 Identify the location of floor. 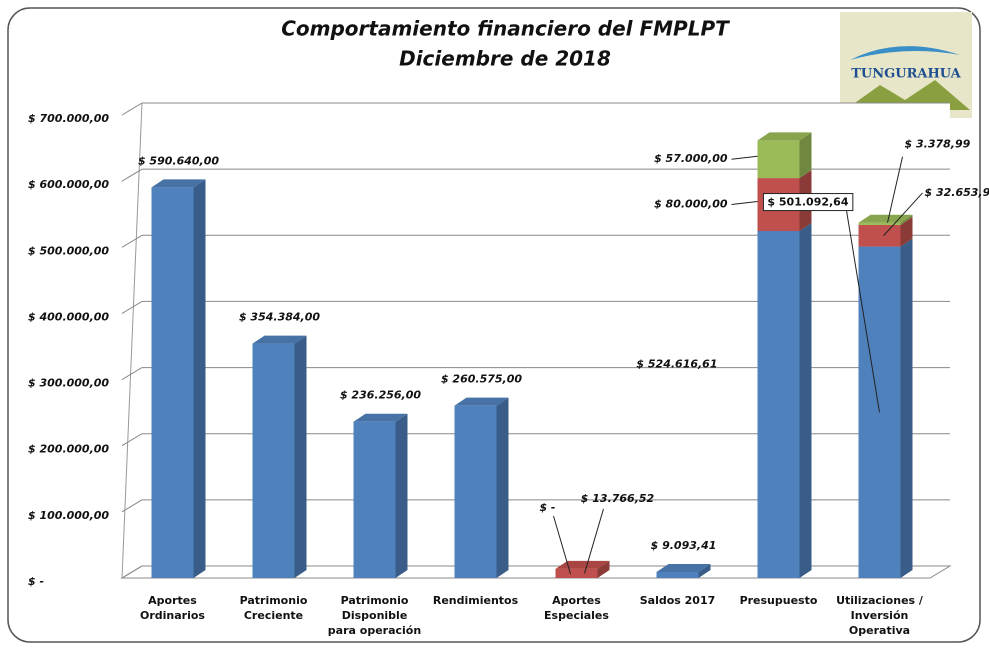
(536, 572).